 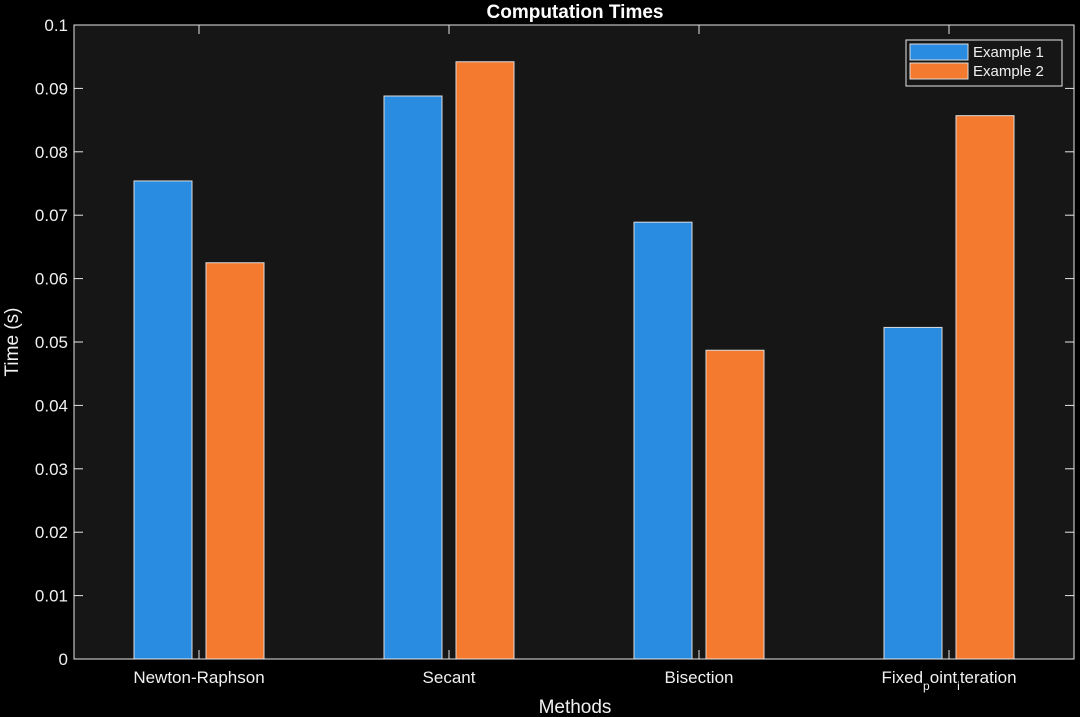 I want to click on x-tick-label: Bisection, so click(x=699, y=677).